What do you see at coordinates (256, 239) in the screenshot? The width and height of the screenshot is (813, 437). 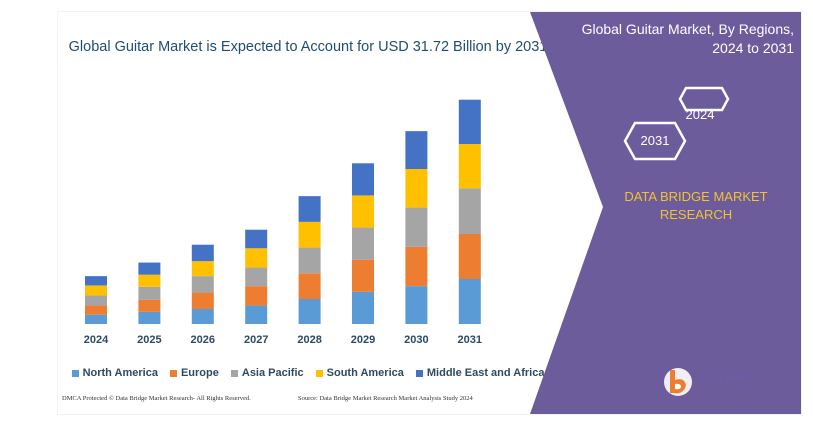 I see `bar-segment-2027-middle-east-and-africa` at bounding box center [256, 239].